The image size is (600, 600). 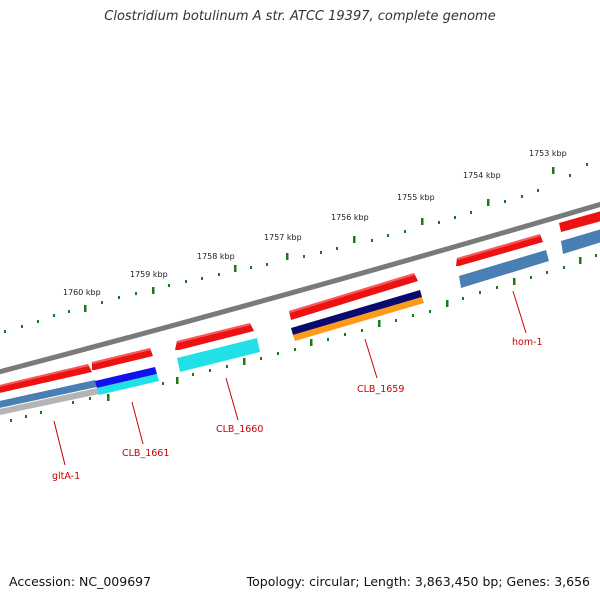 I want to click on gene-label-clb-1659: CLB_1659, so click(x=380, y=389).